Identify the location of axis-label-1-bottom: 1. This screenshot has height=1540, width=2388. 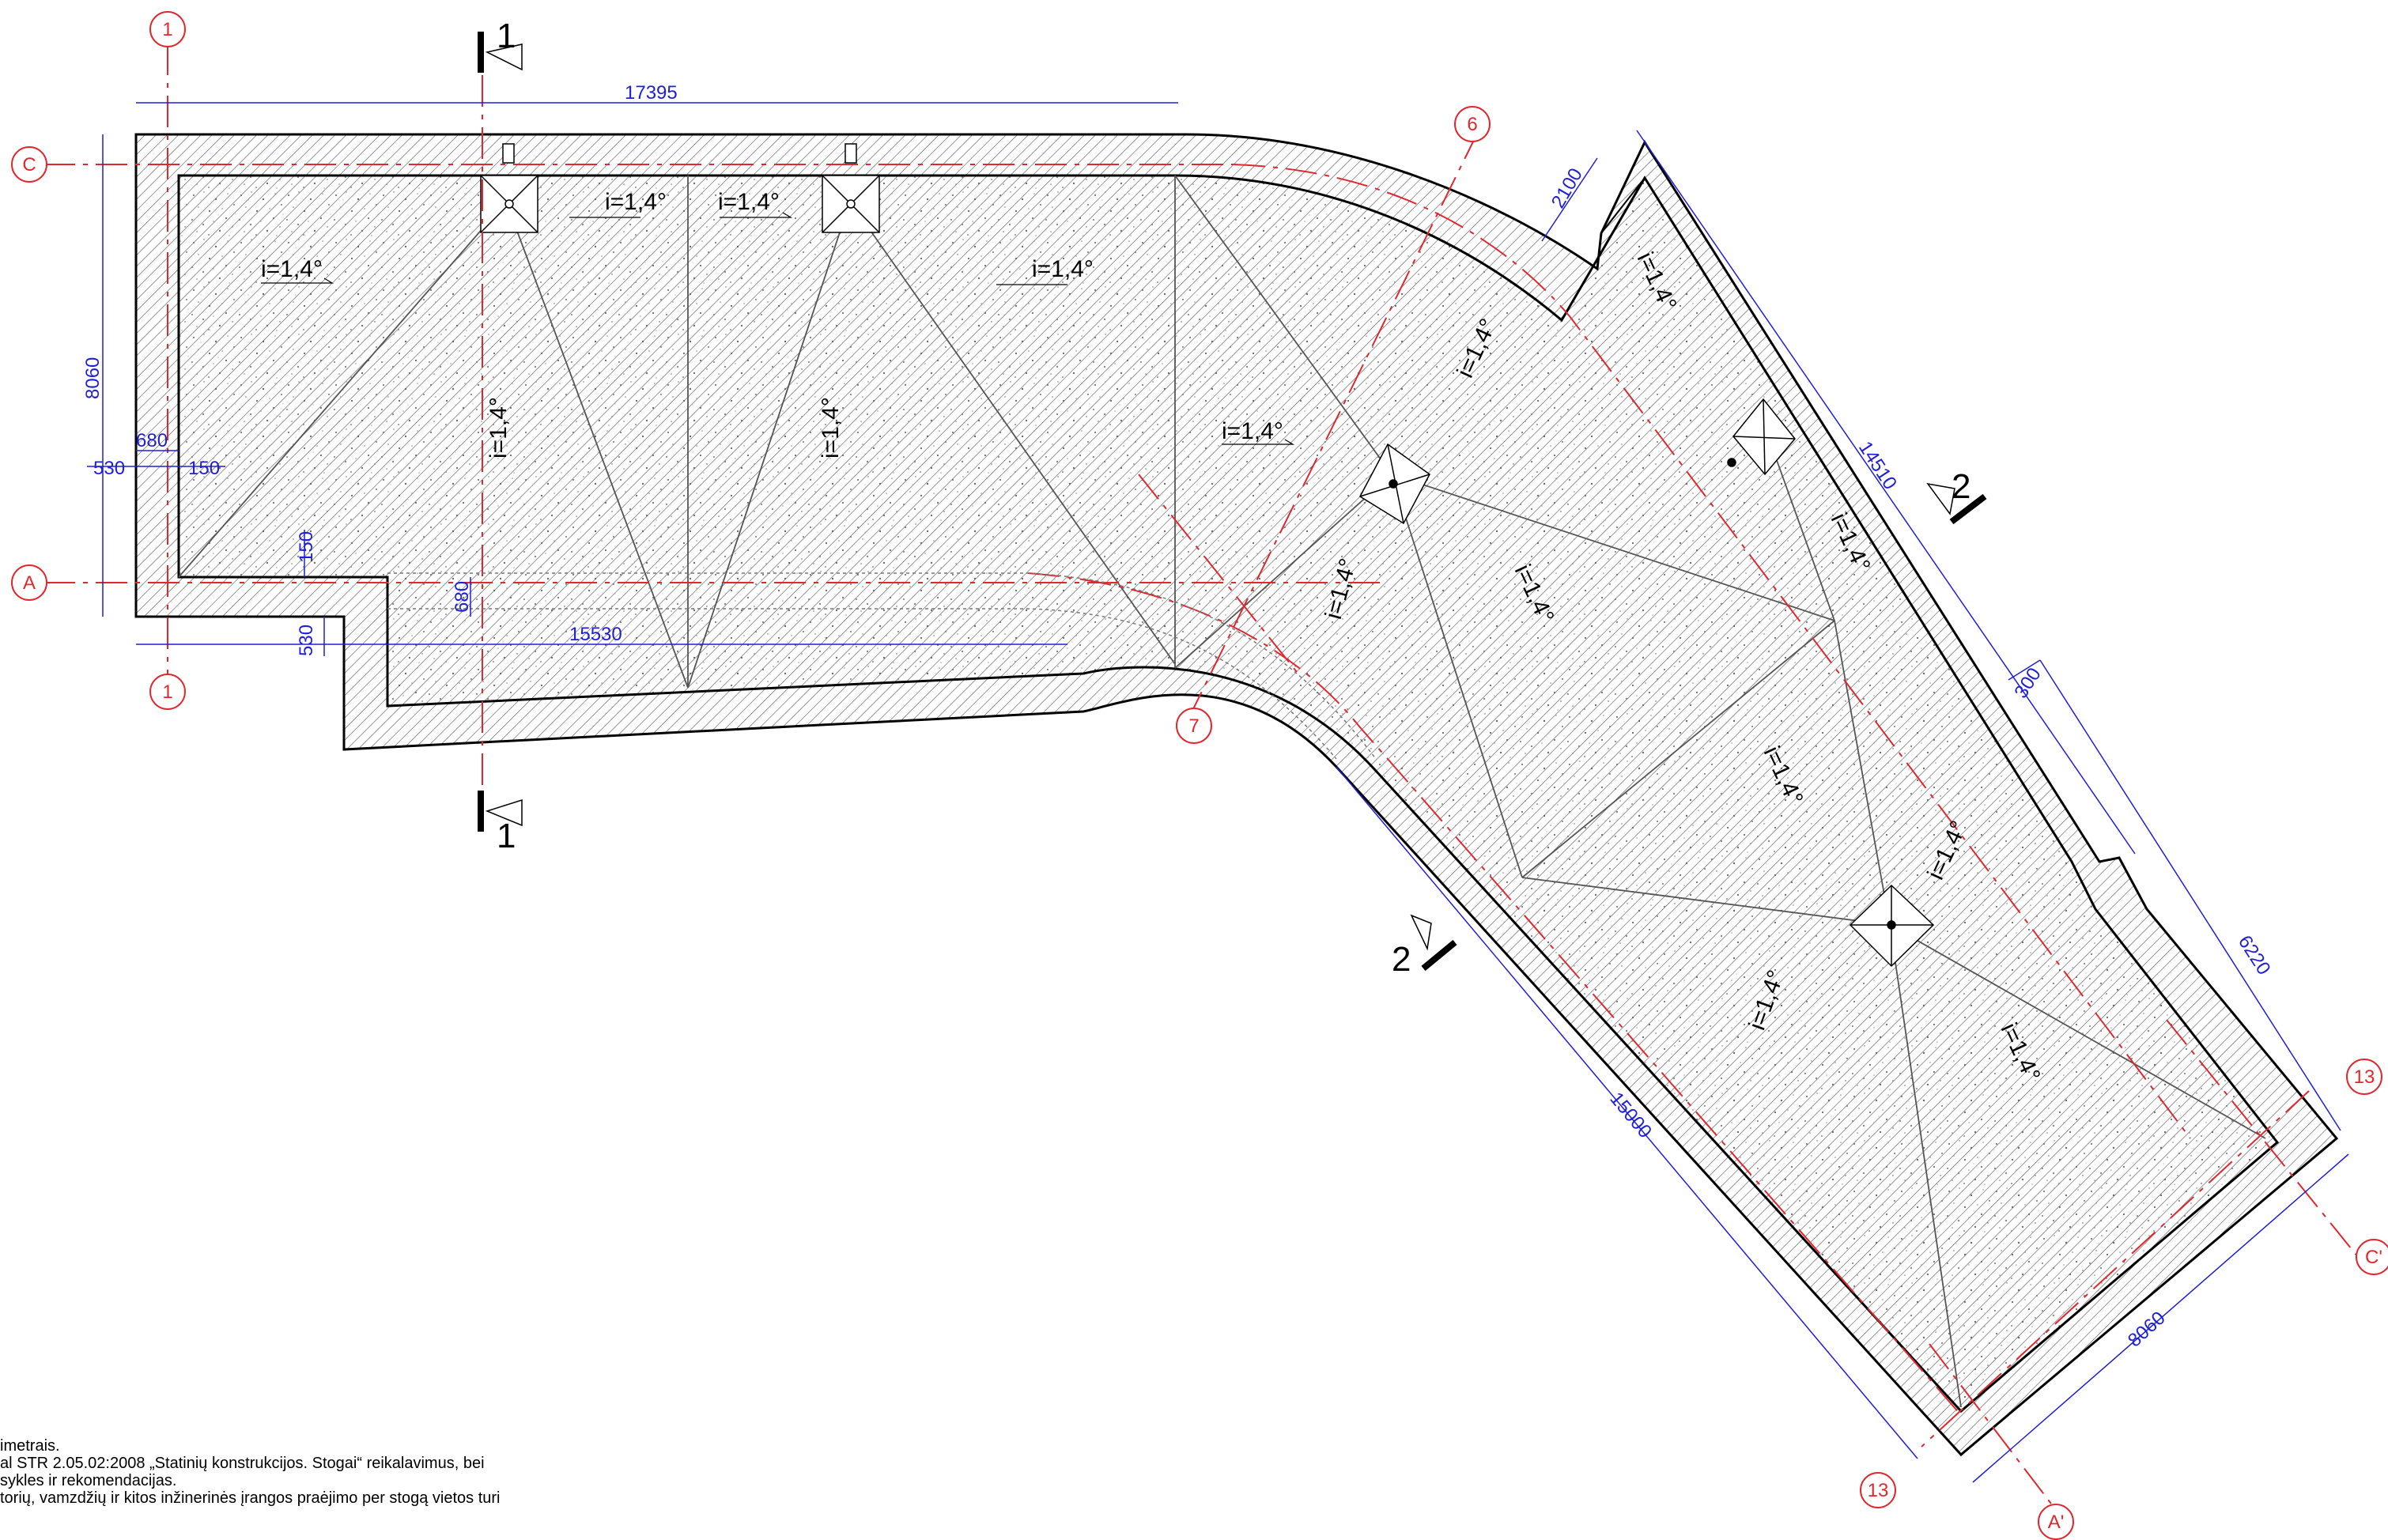
(167, 692).